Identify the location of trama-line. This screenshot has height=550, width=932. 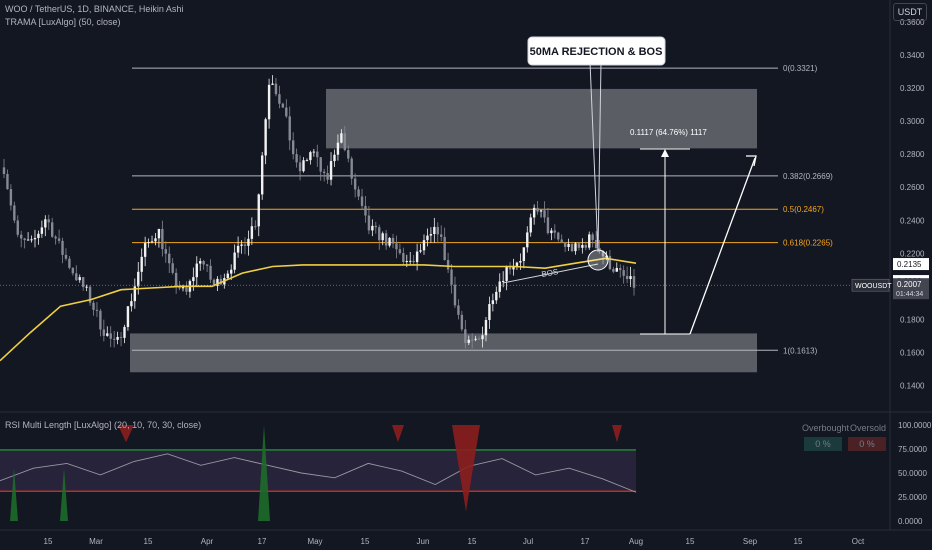
(318, 309).